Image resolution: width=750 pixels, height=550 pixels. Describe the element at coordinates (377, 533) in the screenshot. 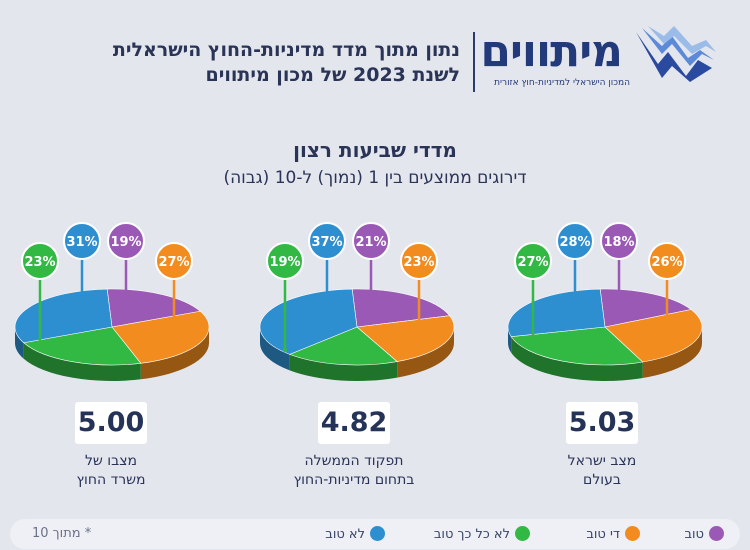

I see `legend-dot-not-good` at that location.